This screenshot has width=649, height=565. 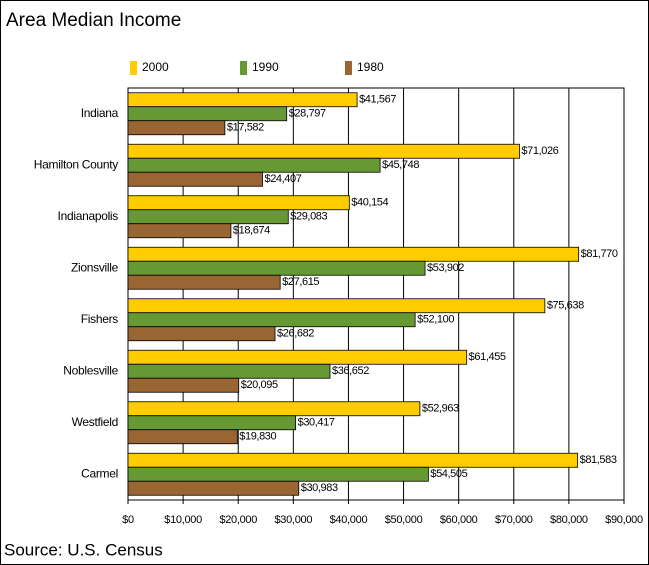 What do you see at coordinates (83, 549) in the screenshot?
I see `source: Source: U.S. Census` at bounding box center [83, 549].